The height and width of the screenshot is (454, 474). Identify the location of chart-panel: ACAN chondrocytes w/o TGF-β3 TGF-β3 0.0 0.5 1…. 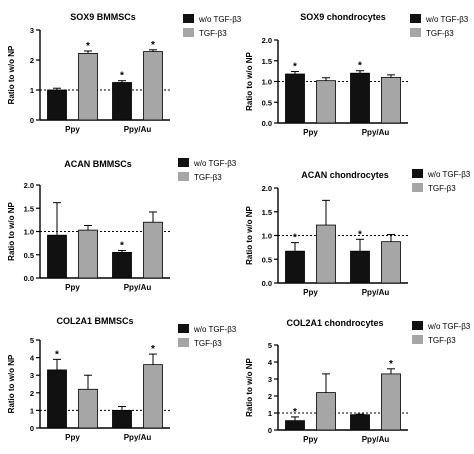
(358, 233).